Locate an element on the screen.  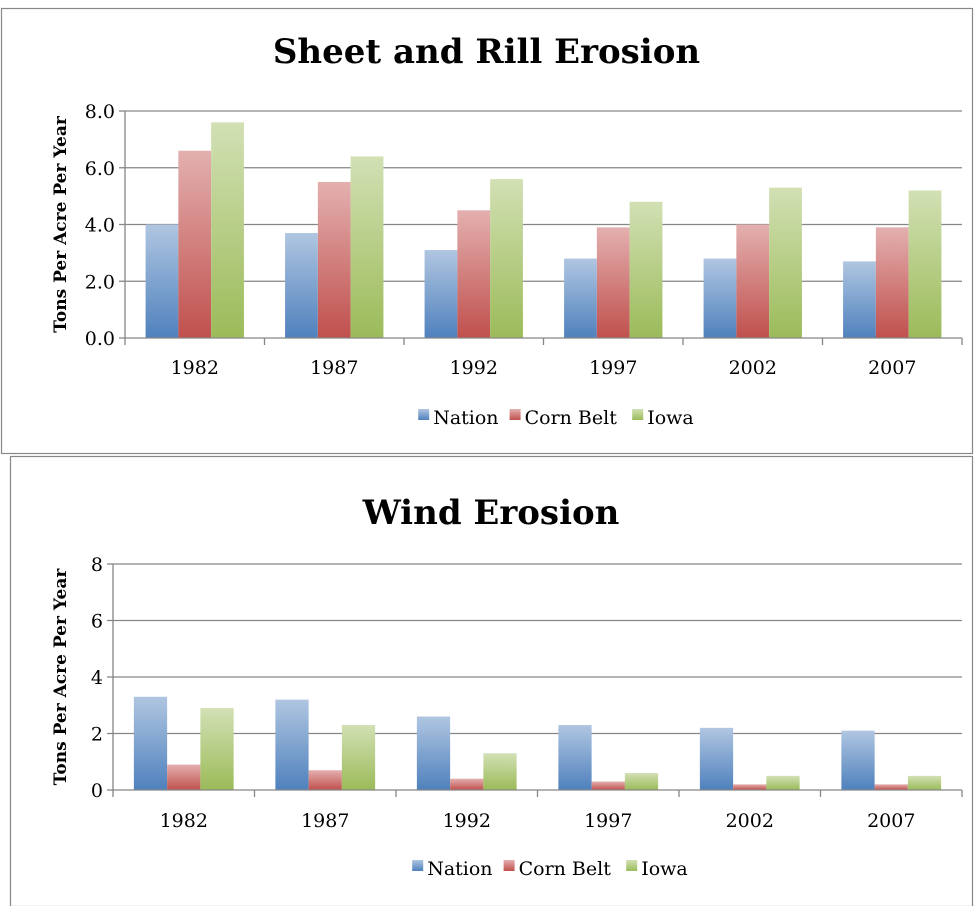
y-tick-label: 8.0 is located at coordinates (100, 112).